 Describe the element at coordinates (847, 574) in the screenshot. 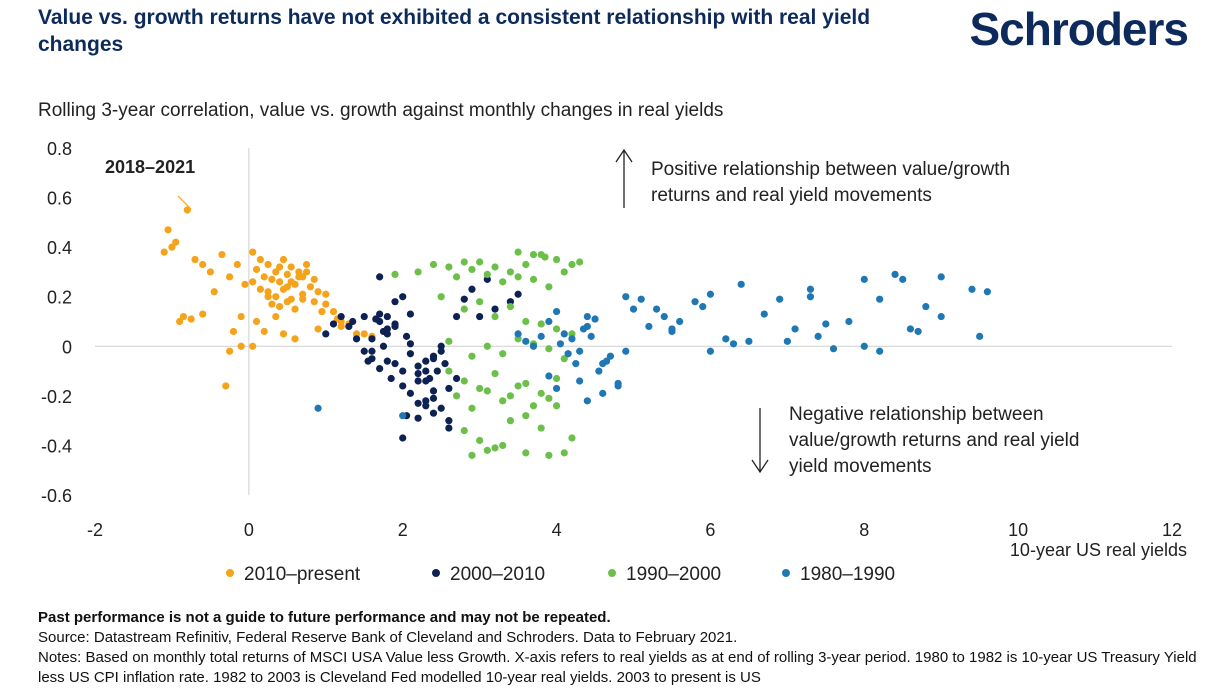

I see `legend-label: 1980–1990` at that location.